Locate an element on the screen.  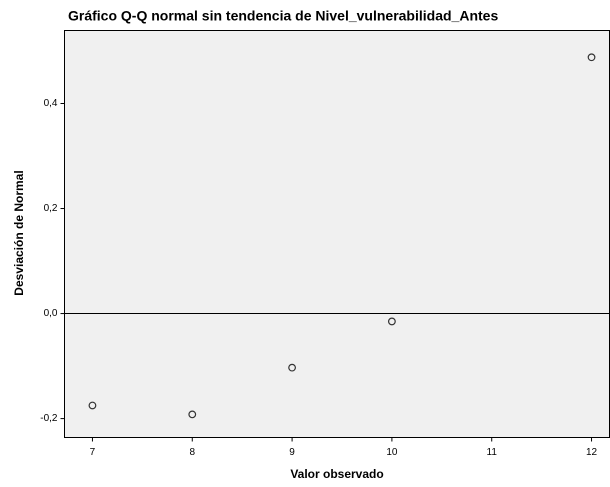
y-tick-label: 0,2 is located at coordinates (51, 208).